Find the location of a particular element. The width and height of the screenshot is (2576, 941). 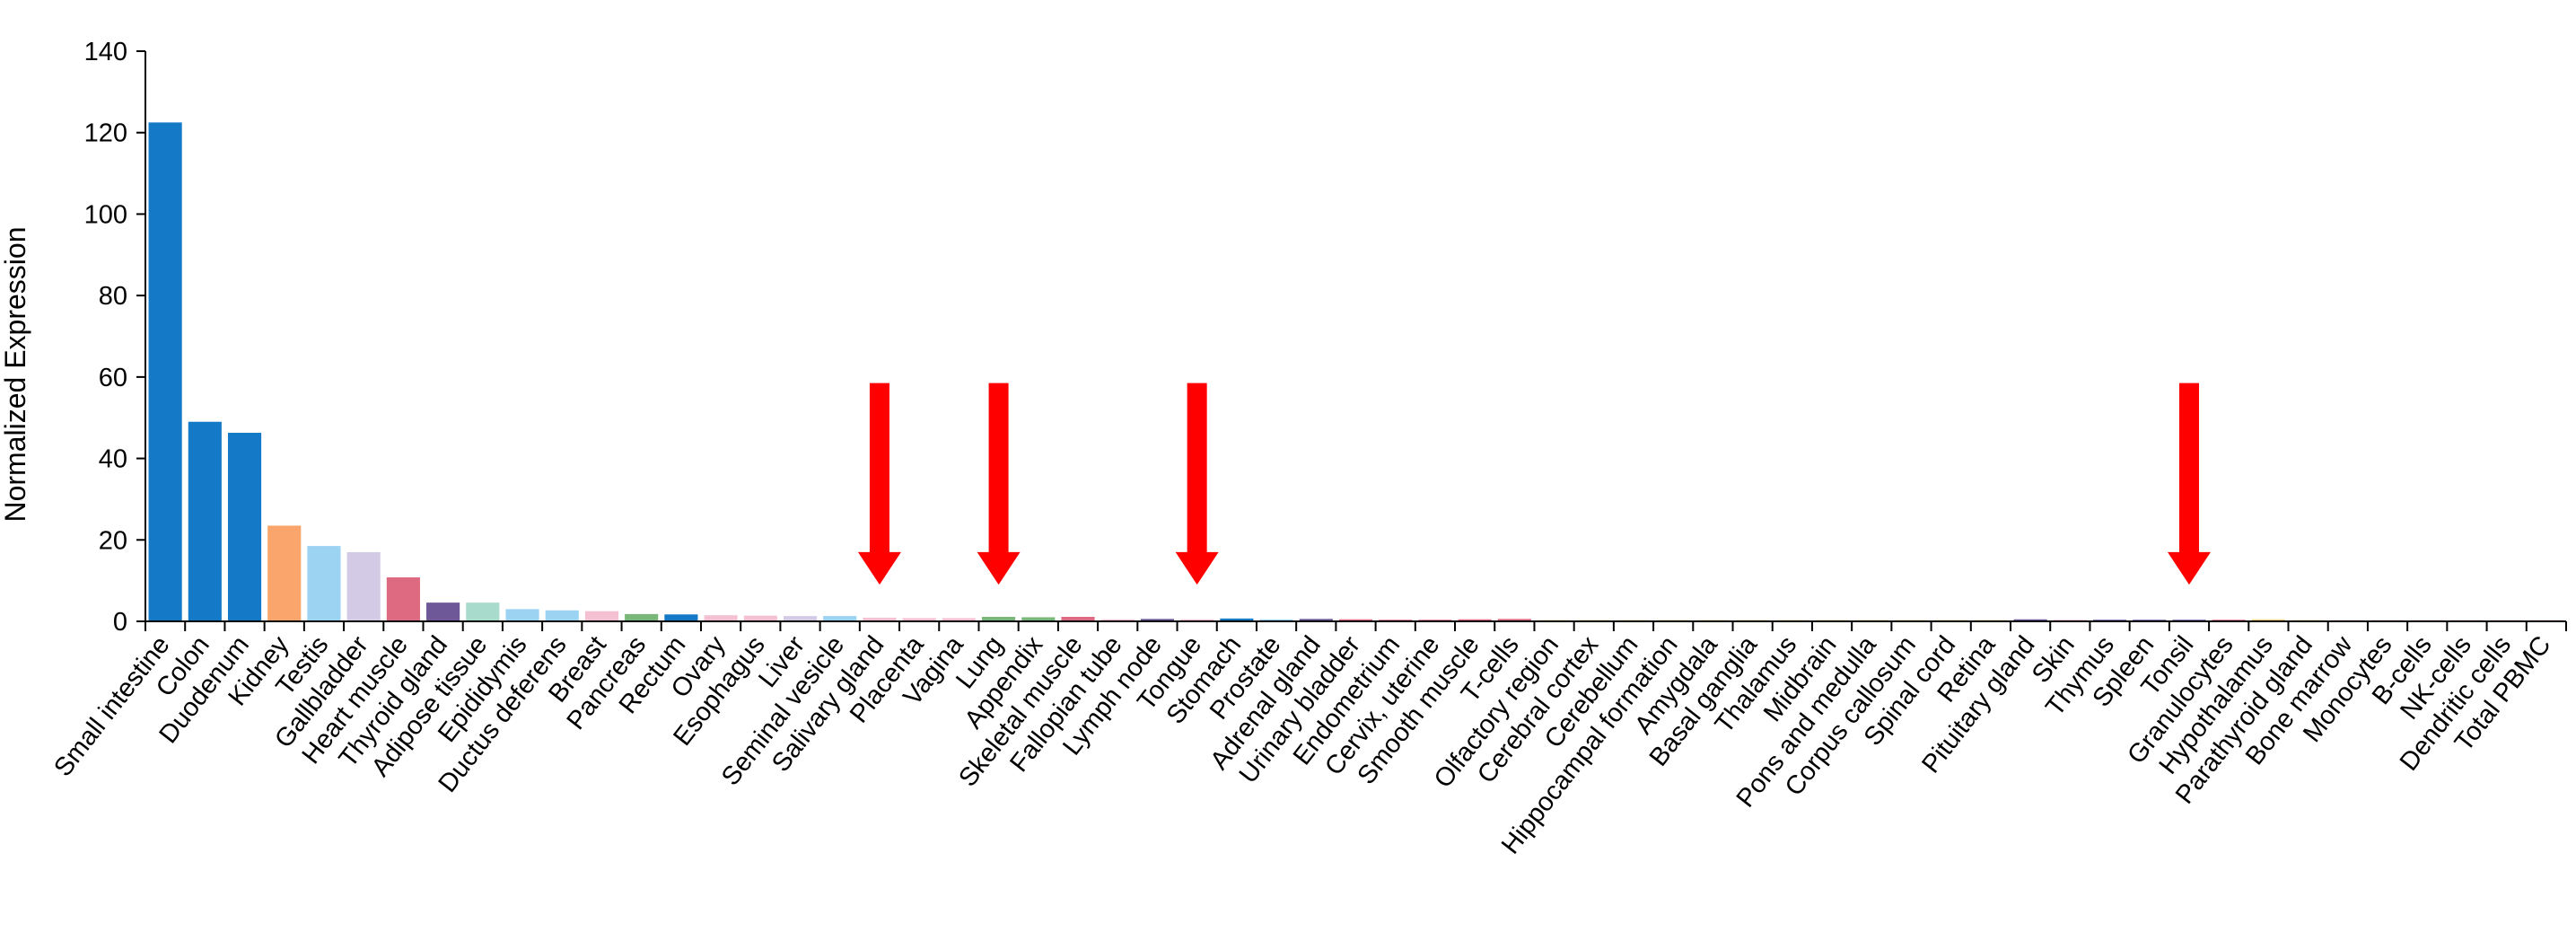

bar-prostate is located at coordinates (1276, 620).